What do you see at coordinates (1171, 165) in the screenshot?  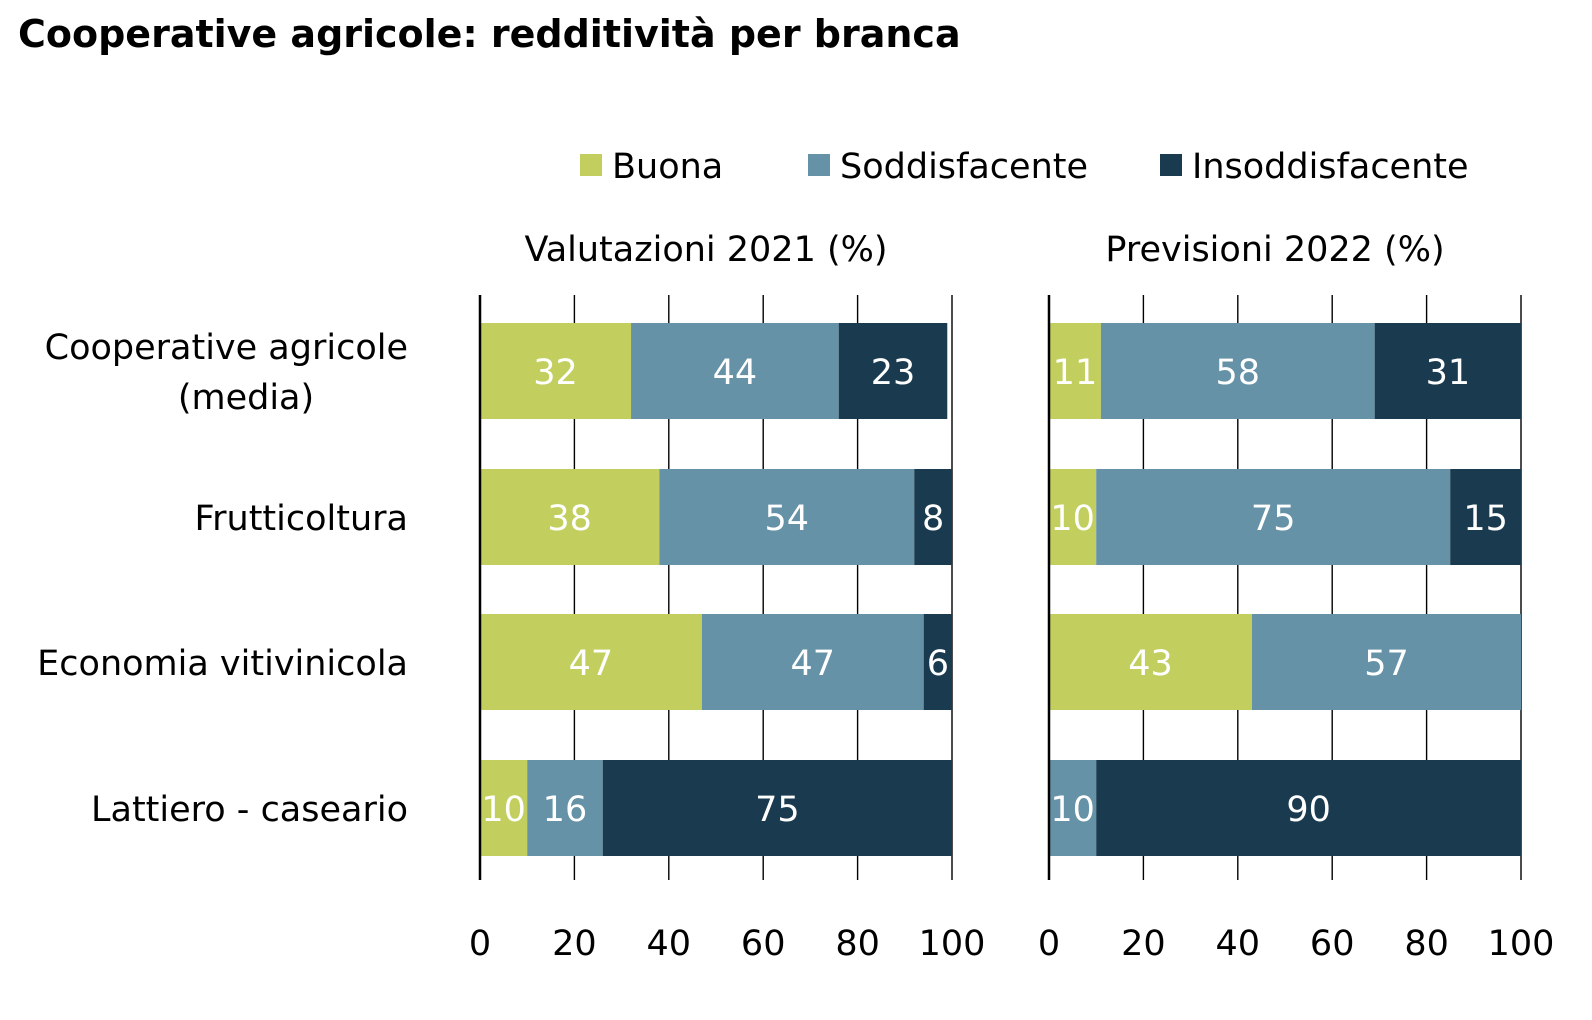 I see `legend-swatch-insoddisfacente` at bounding box center [1171, 165].